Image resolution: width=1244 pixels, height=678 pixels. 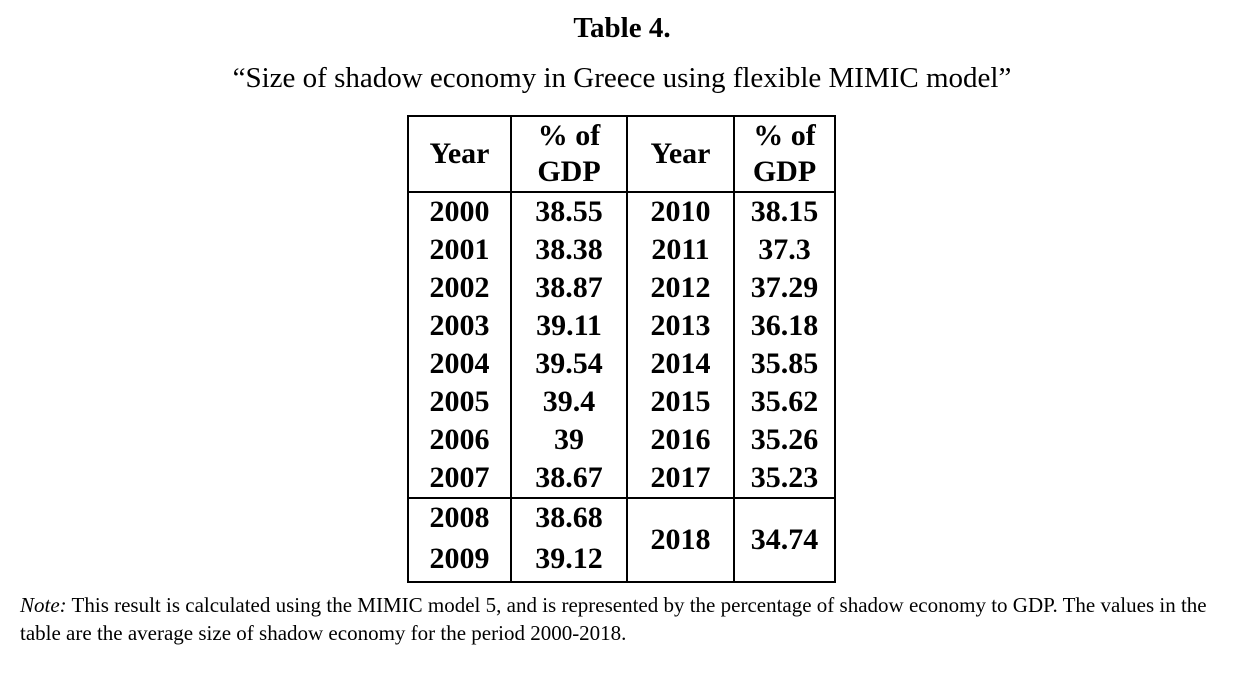 I want to click on table-title: Table 4., so click(x=622, y=28).